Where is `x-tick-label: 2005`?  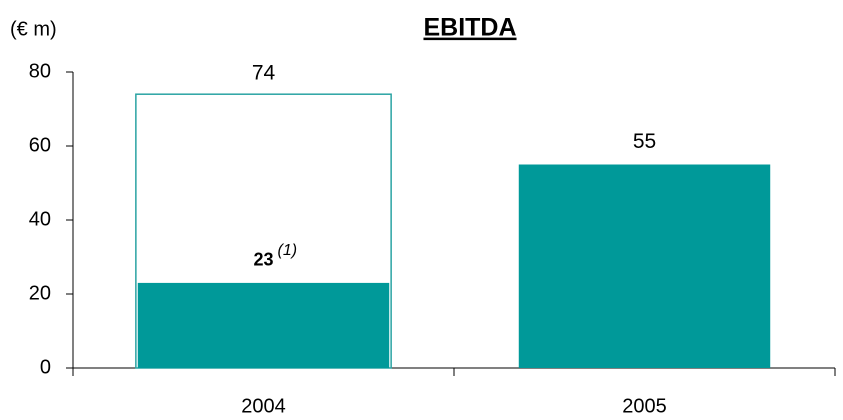
x-tick-label: 2005 is located at coordinates (644, 406).